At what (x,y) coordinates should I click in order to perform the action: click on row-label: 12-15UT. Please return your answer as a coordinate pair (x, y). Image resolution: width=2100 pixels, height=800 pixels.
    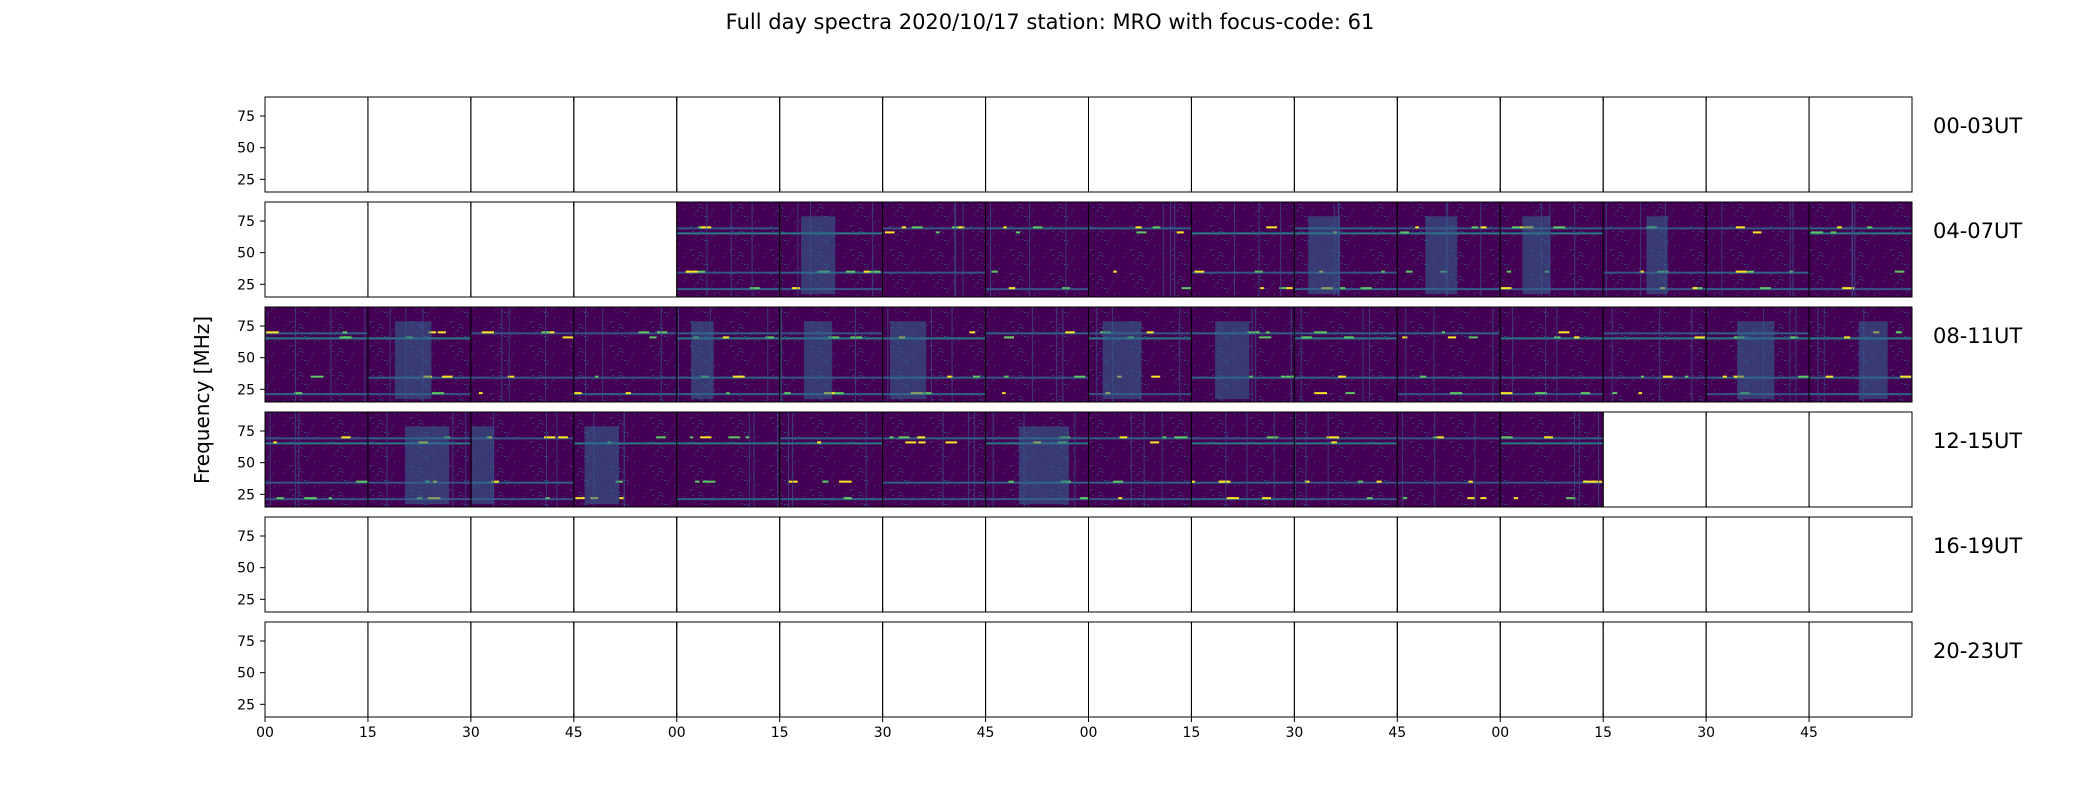
    Looking at the image, I should click on (1977, 441).